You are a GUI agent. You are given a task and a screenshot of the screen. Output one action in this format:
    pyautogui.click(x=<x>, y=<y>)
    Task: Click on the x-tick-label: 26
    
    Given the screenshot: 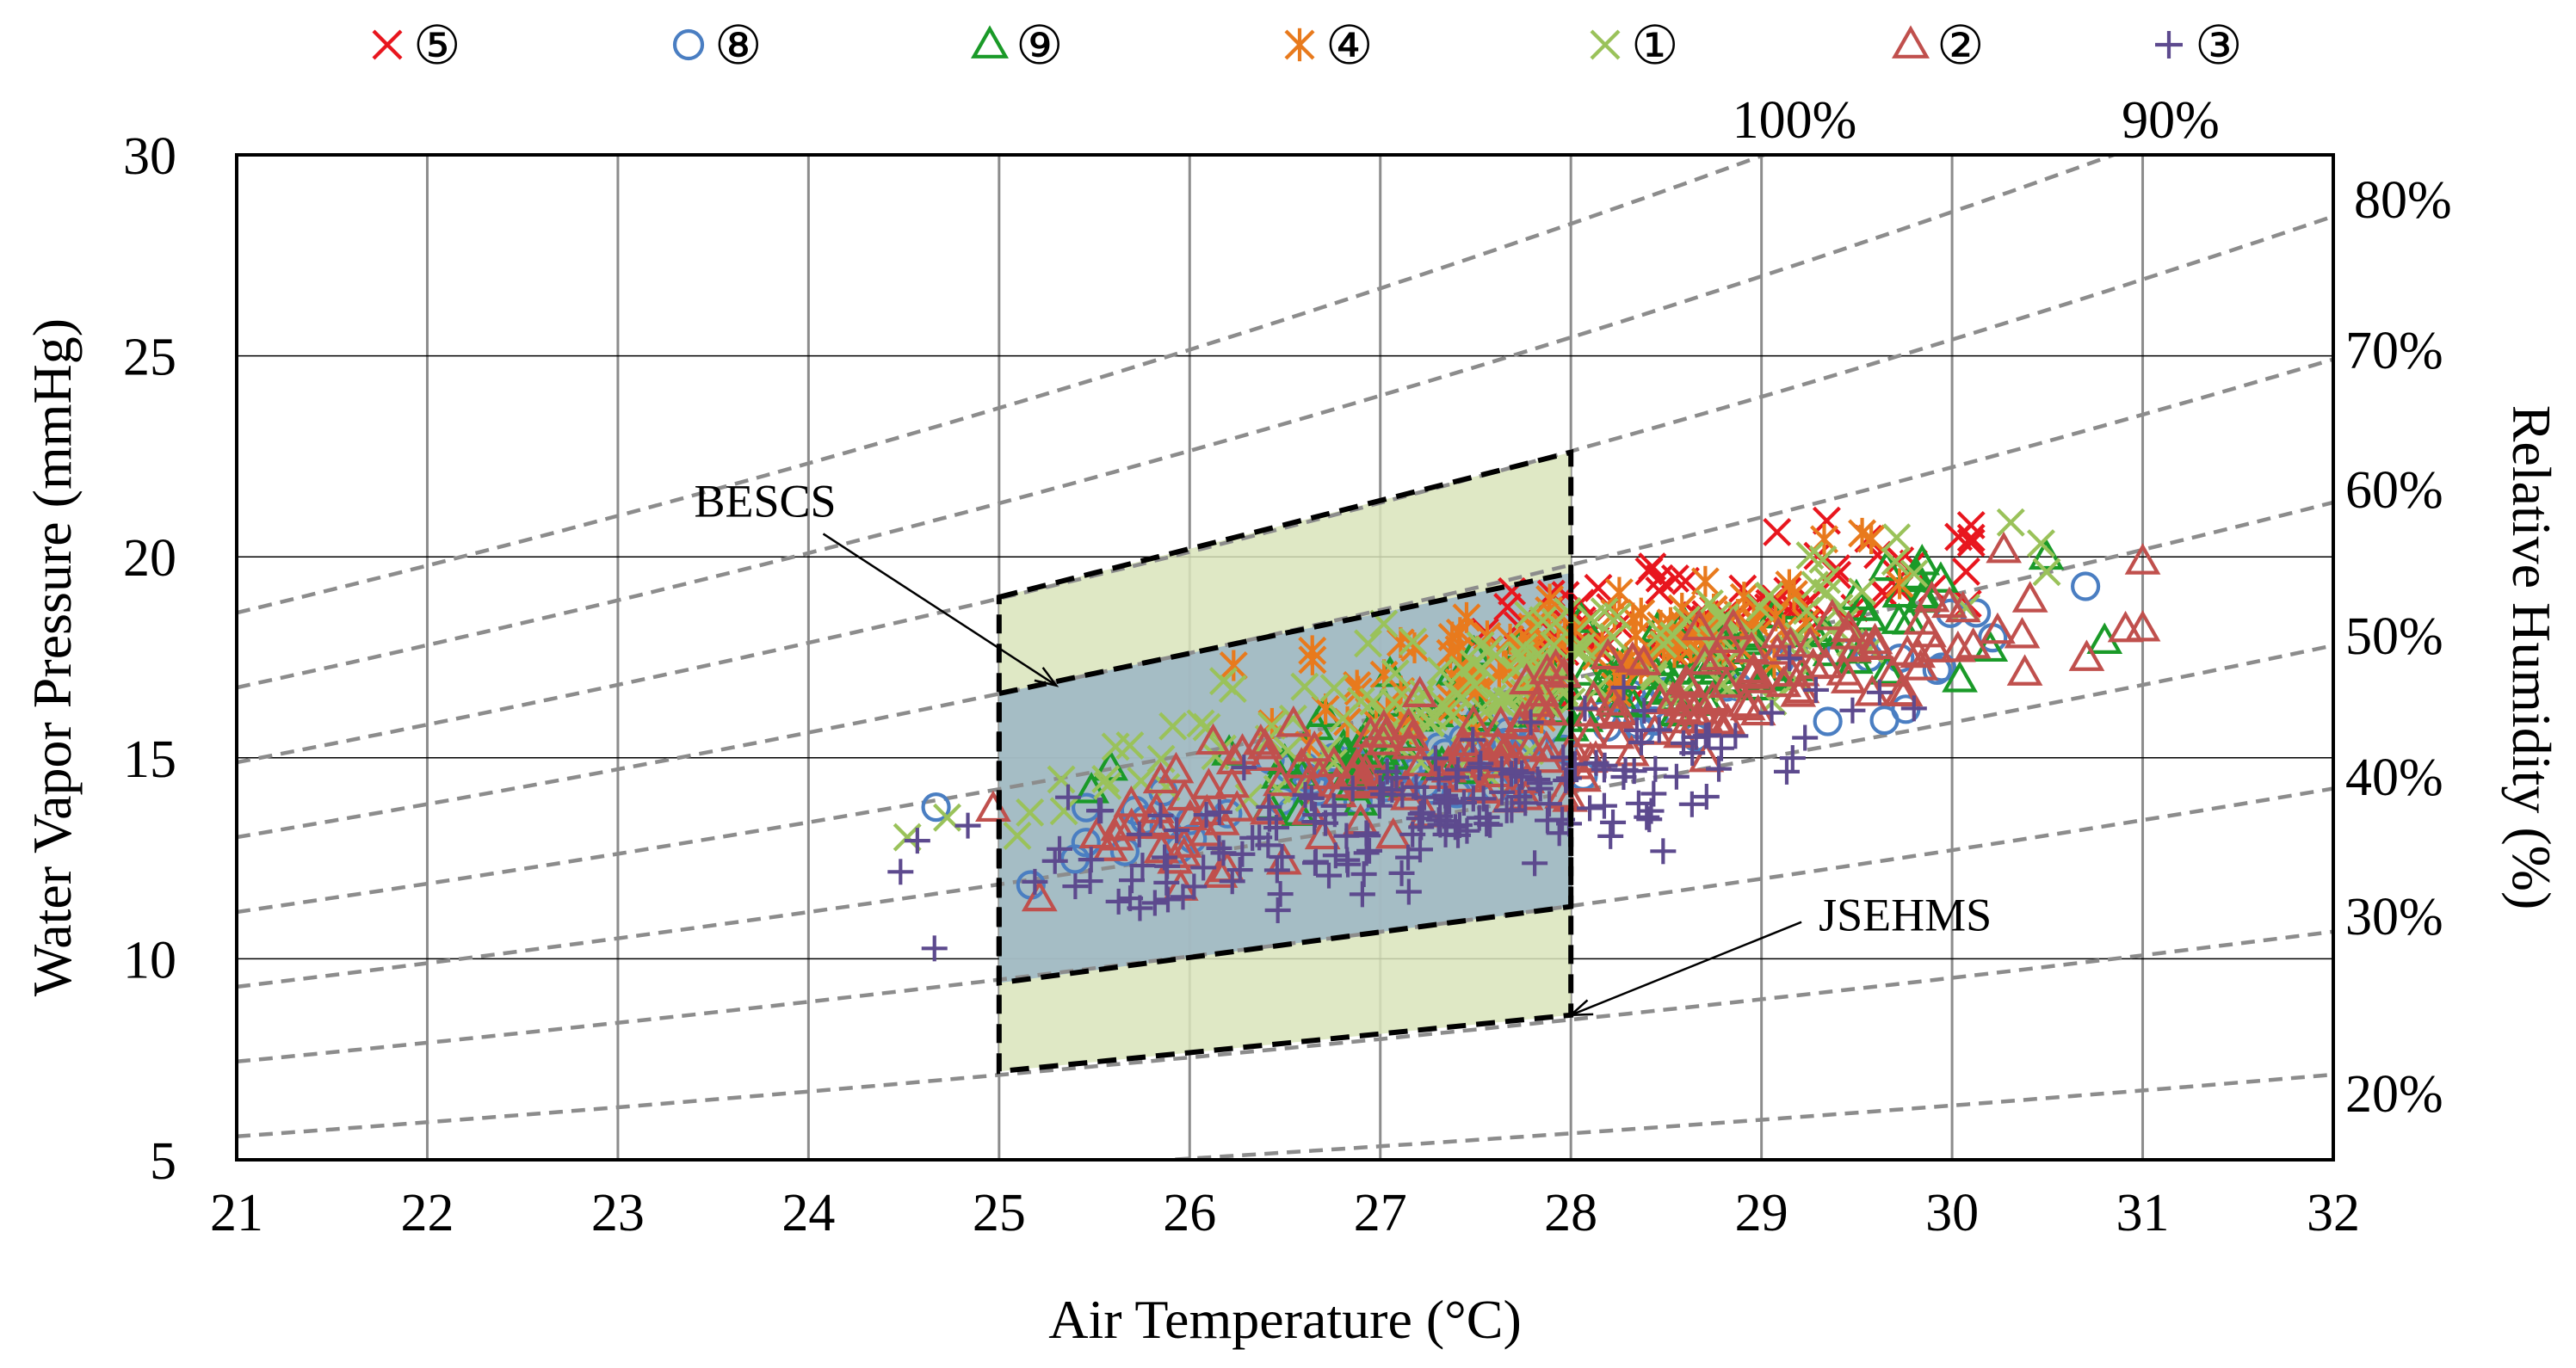 What is the action you would take?
    pyautogui.click(x=1189, y=1213)
    